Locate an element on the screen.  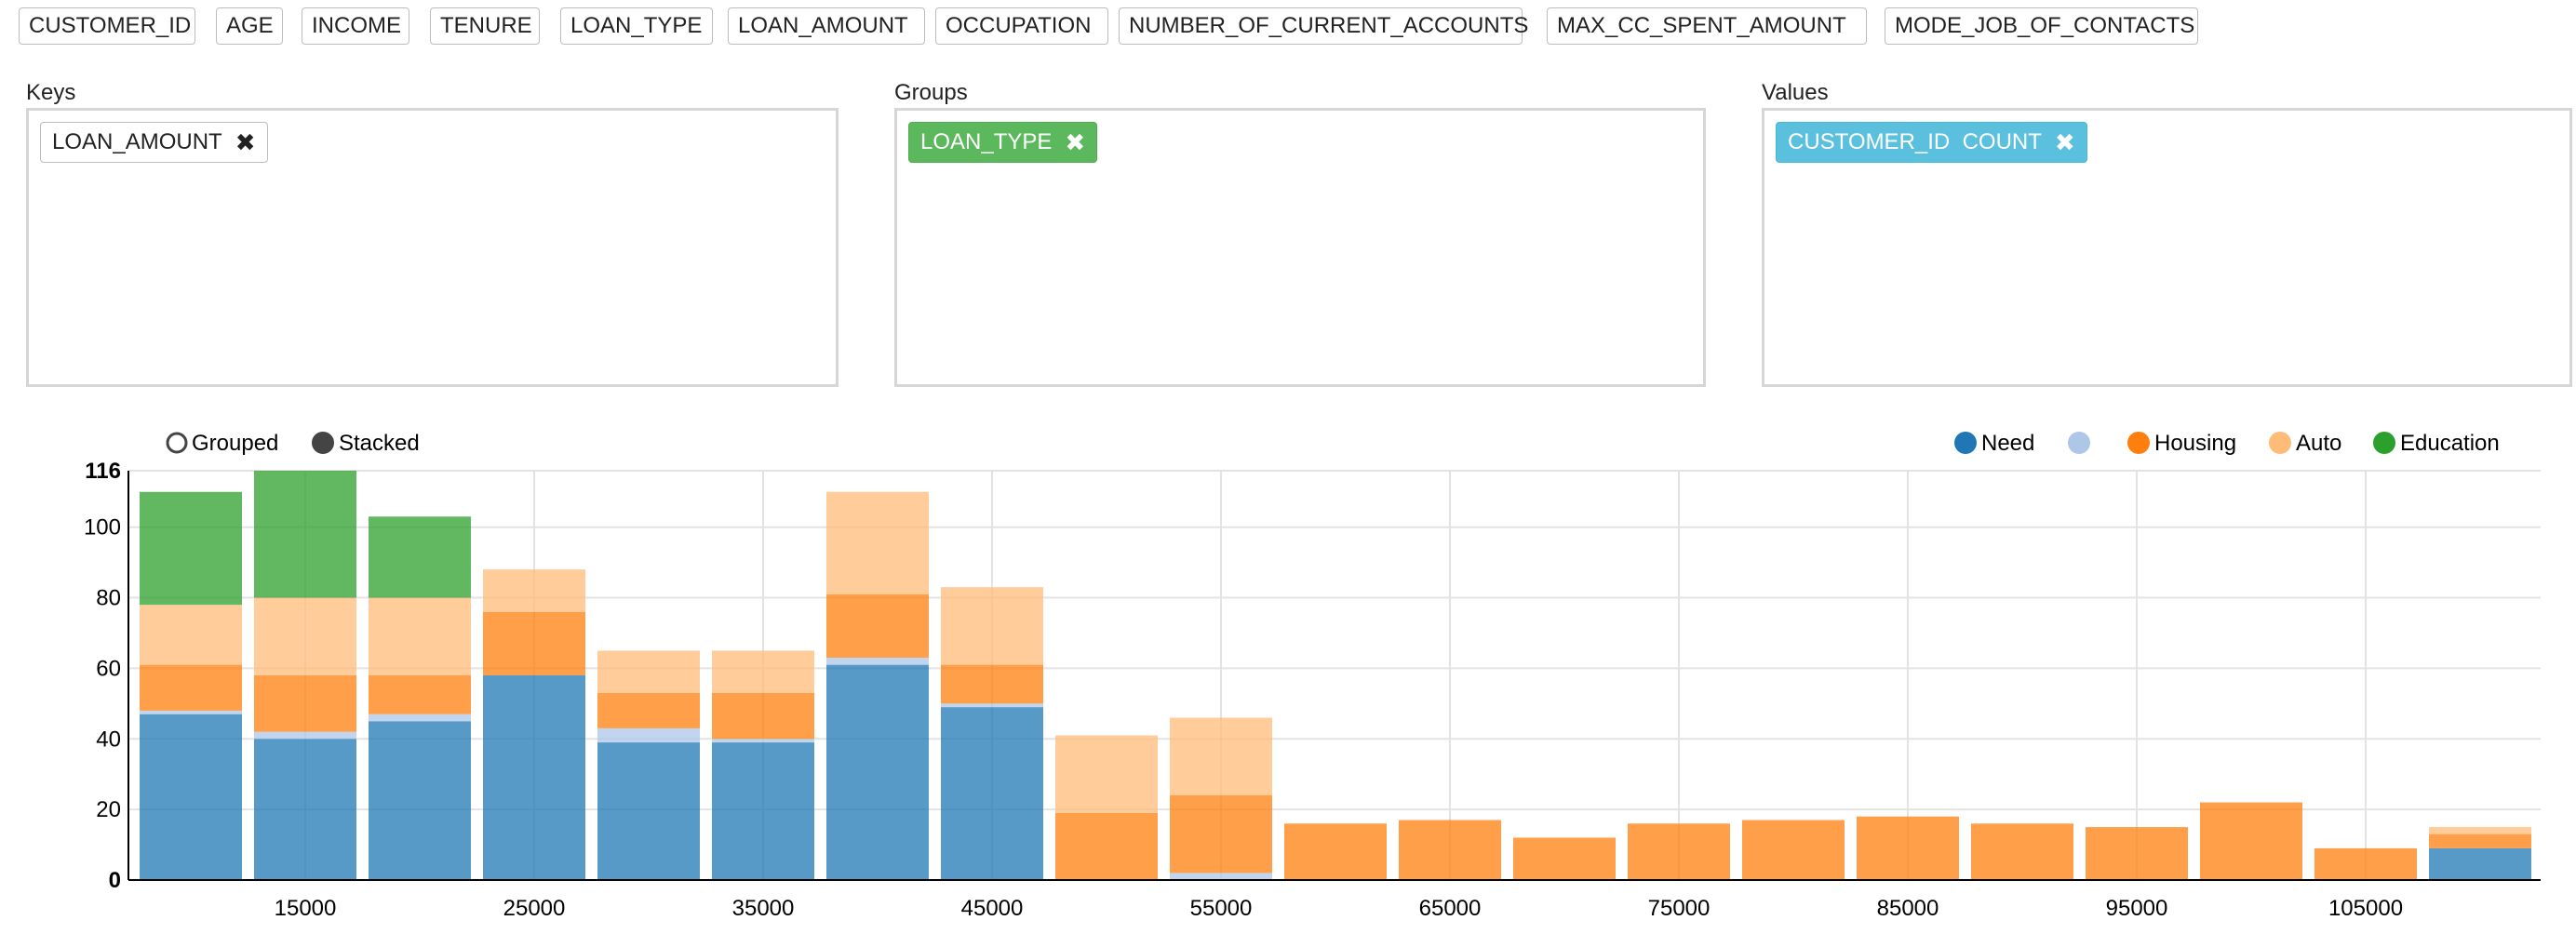
stacked-option: Stacked is located at coordinates (366, 443).